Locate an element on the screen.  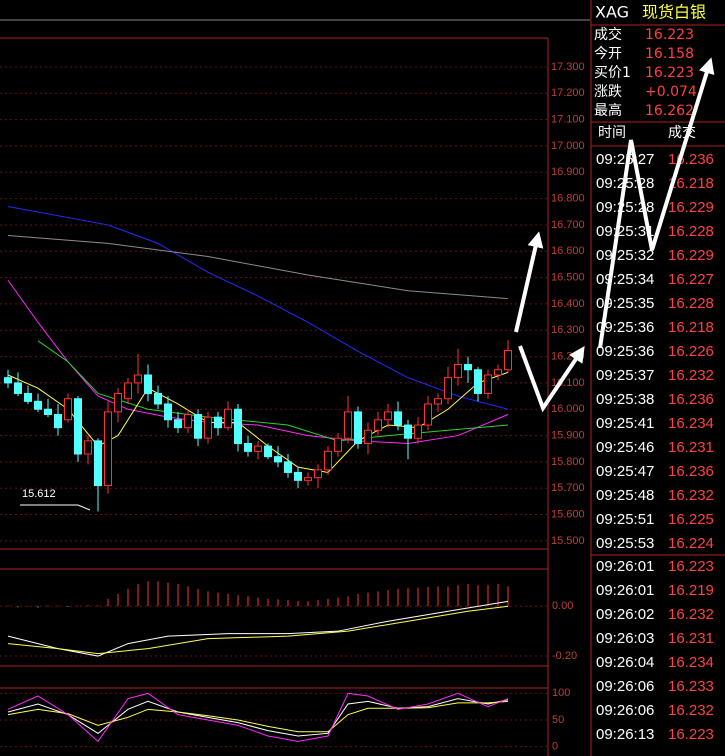
trade-time: 09:26:04 is located at coordinates (625, 662).